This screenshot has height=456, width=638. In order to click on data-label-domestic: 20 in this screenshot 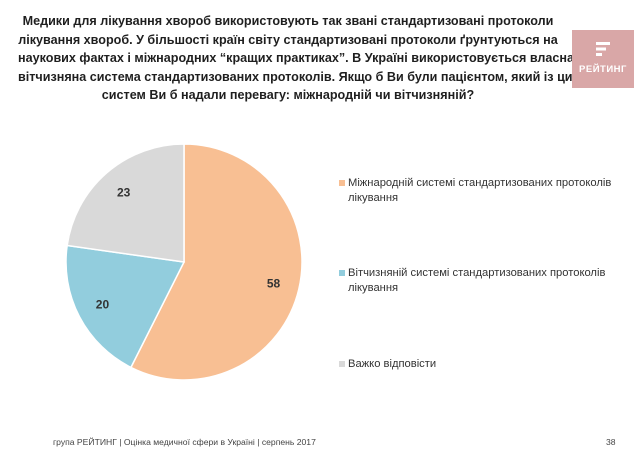, I will do `click(103, 305)`.